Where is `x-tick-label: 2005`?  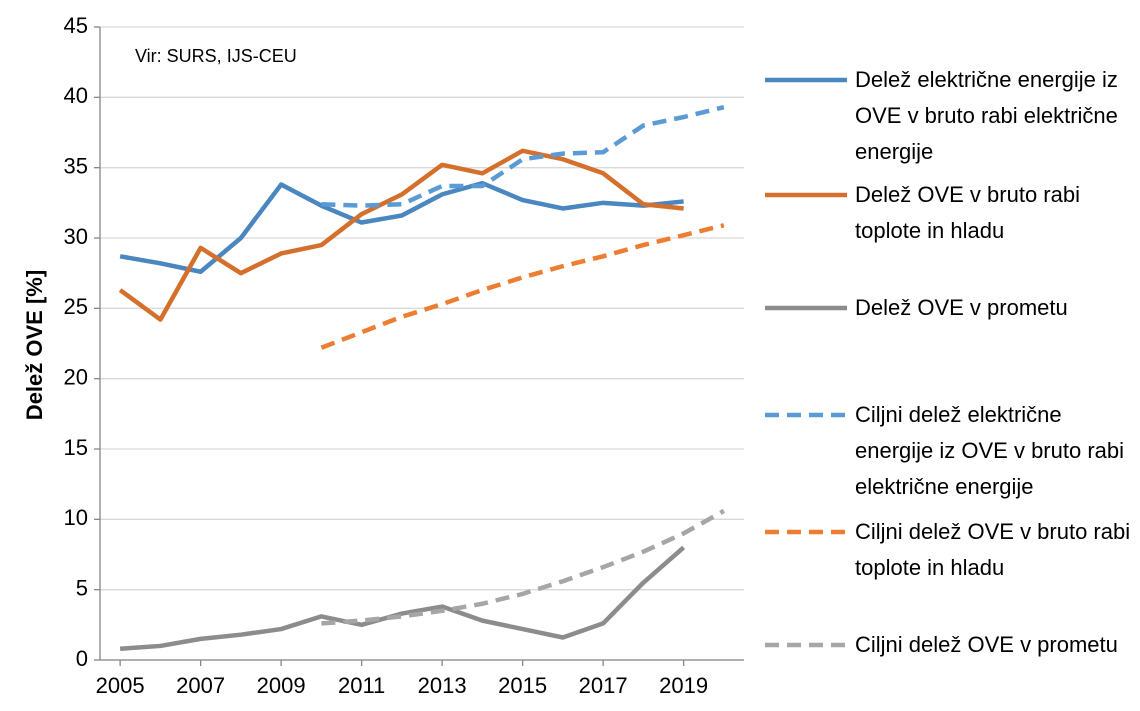 x-tick-label: 2005 is located at coordinates (120, 685).